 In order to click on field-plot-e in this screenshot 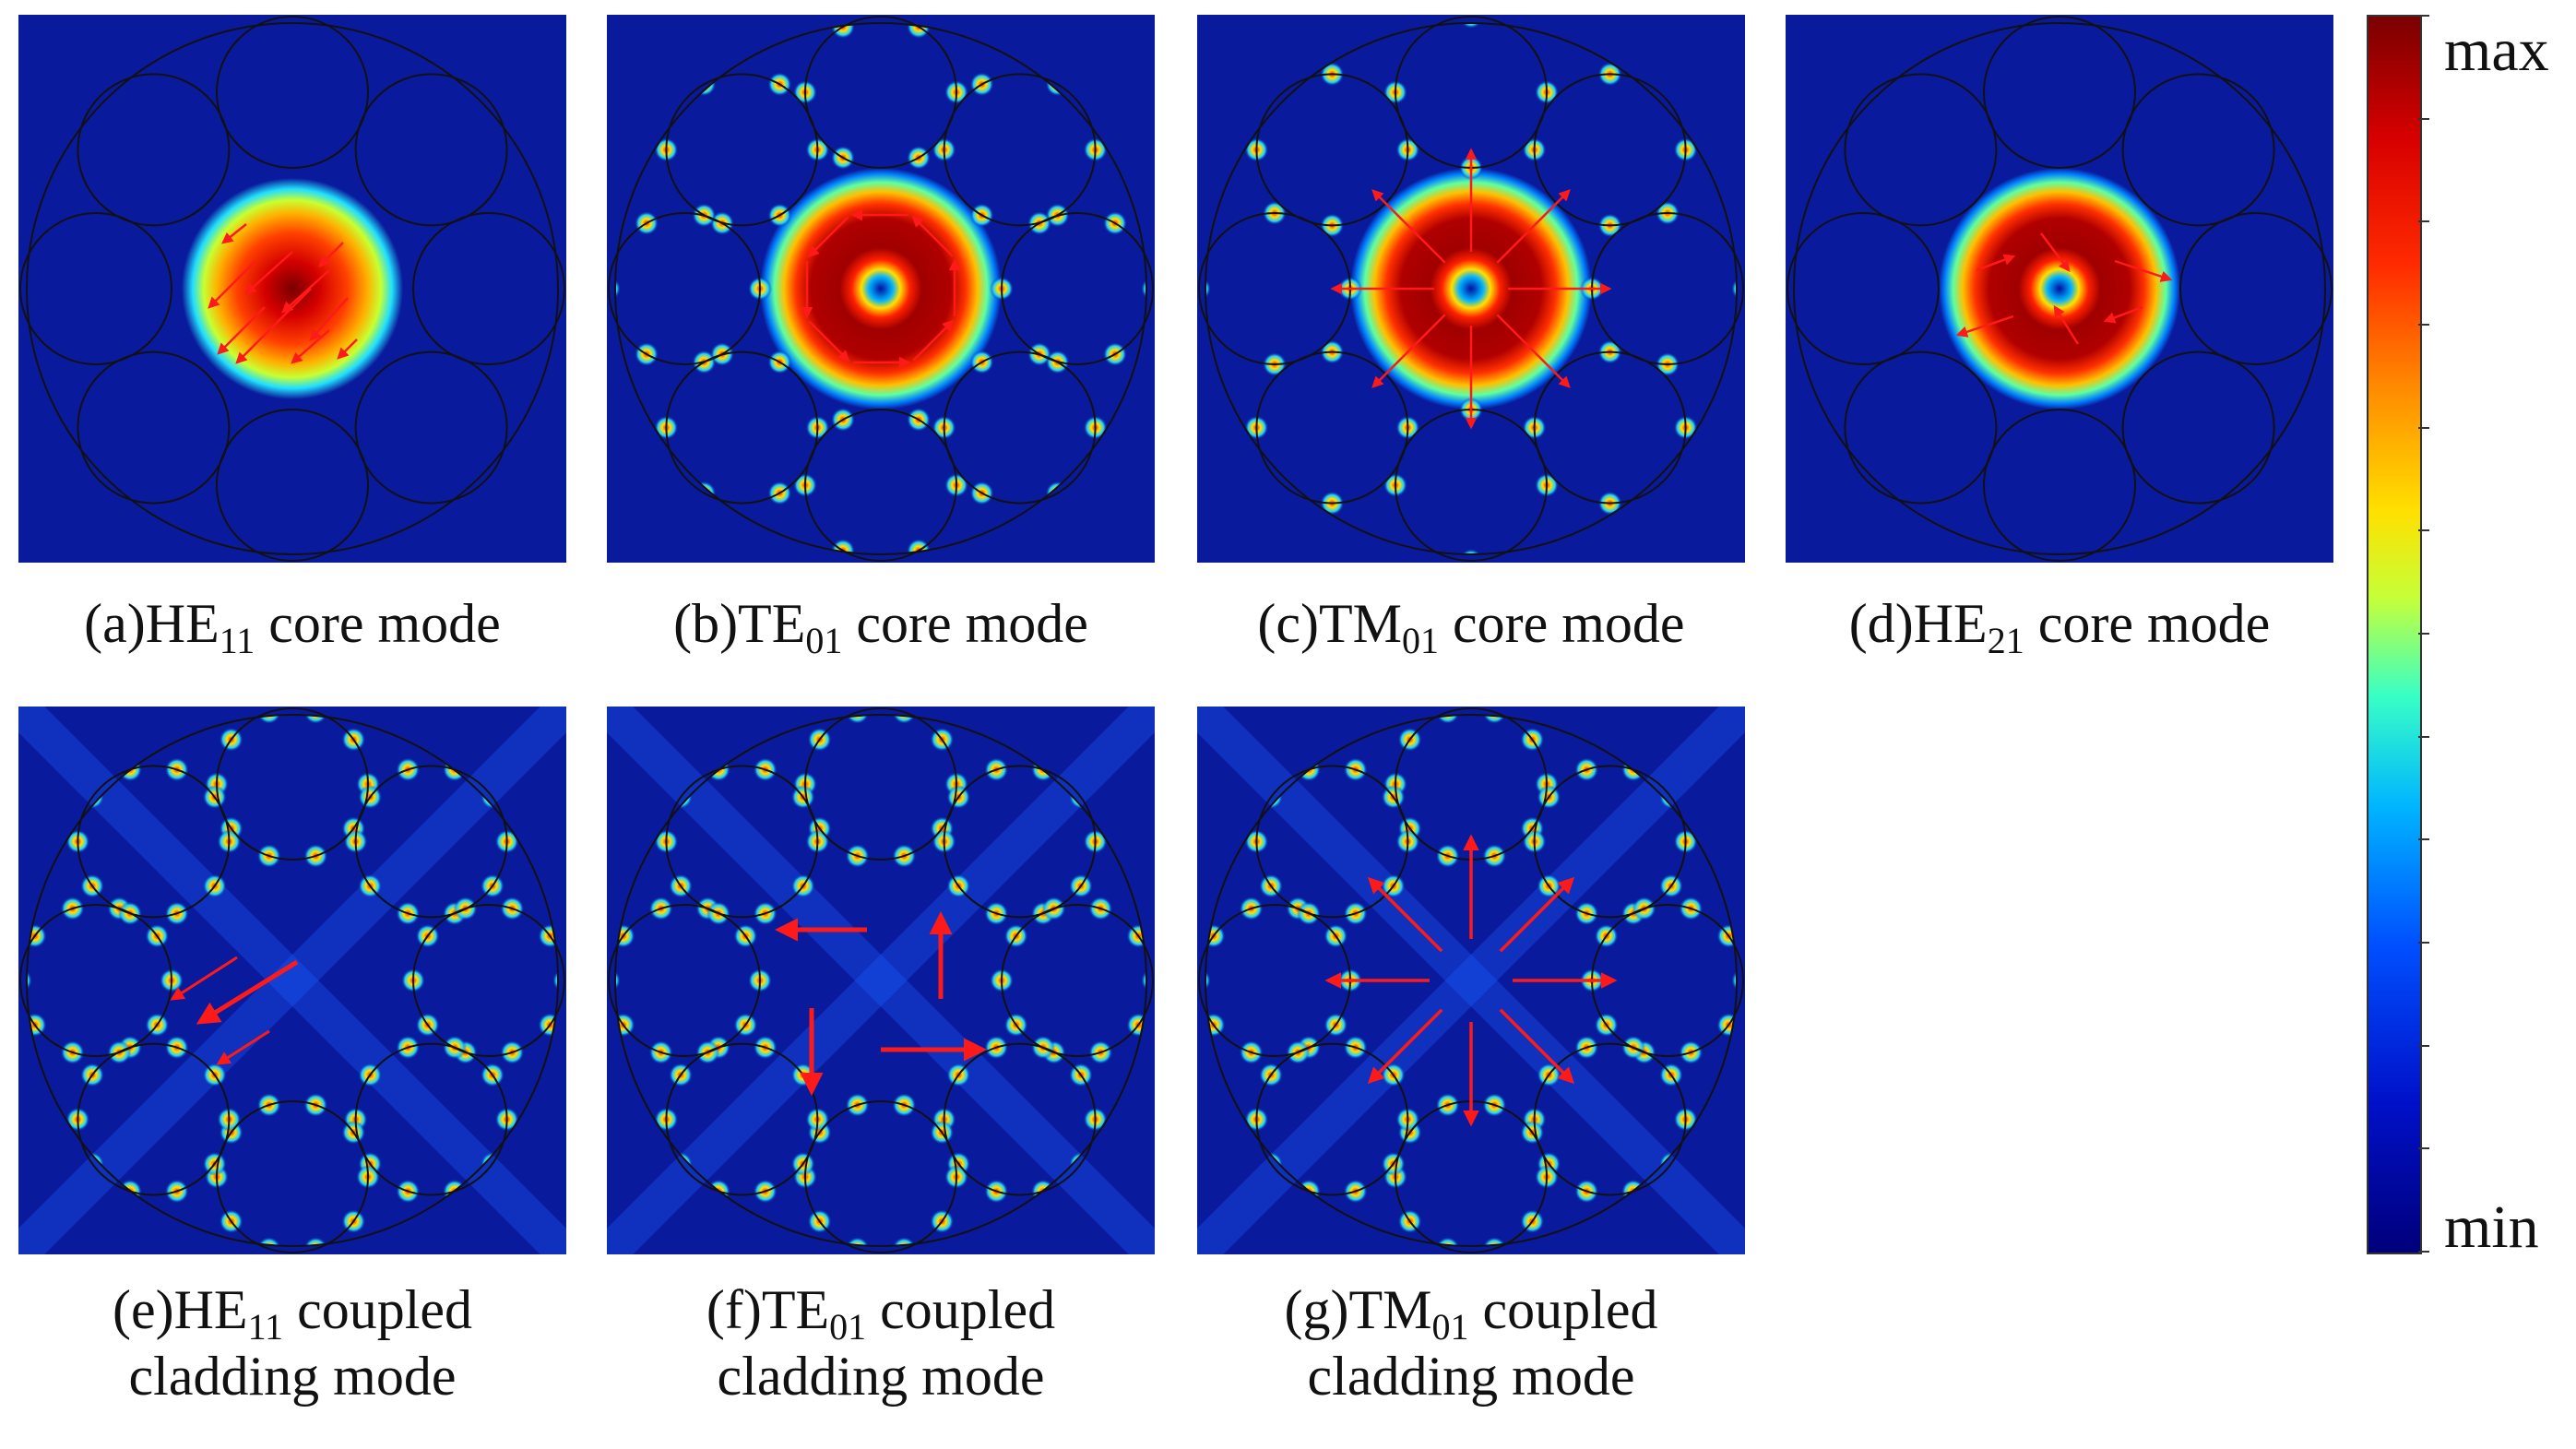, I will do `click(292, 980)`.